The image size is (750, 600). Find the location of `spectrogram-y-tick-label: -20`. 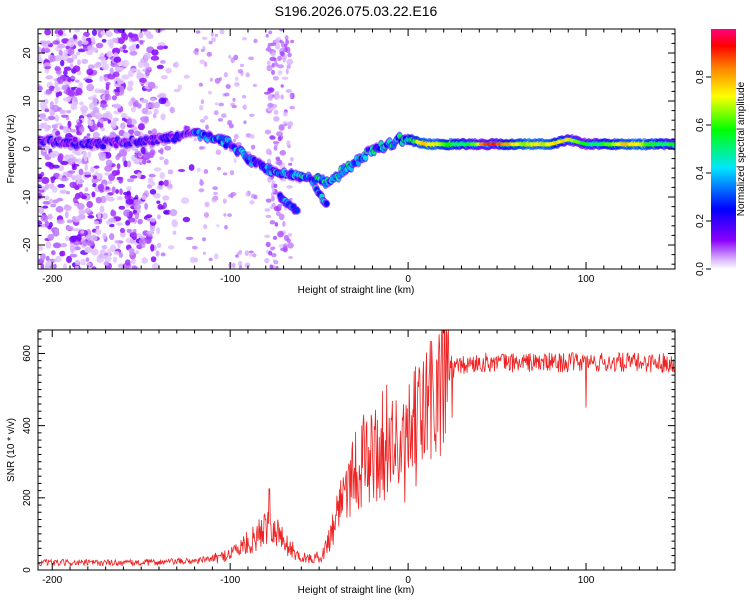

spectrogram-y-tick-label: -20 is located at coordinates (27, 244).